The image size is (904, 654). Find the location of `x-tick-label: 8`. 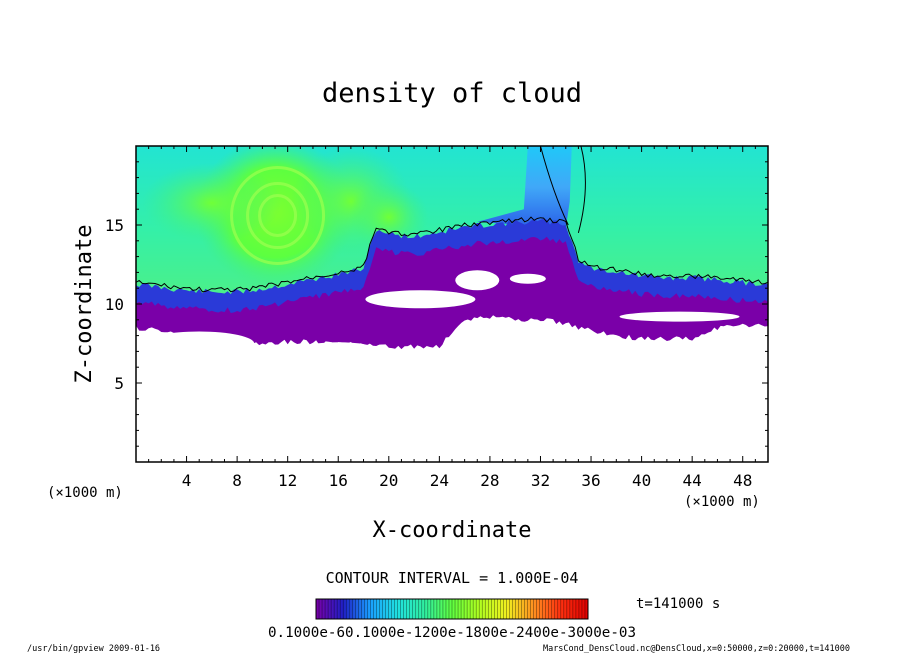

x-tick-label: 8 is located at coordinates (237, 480).